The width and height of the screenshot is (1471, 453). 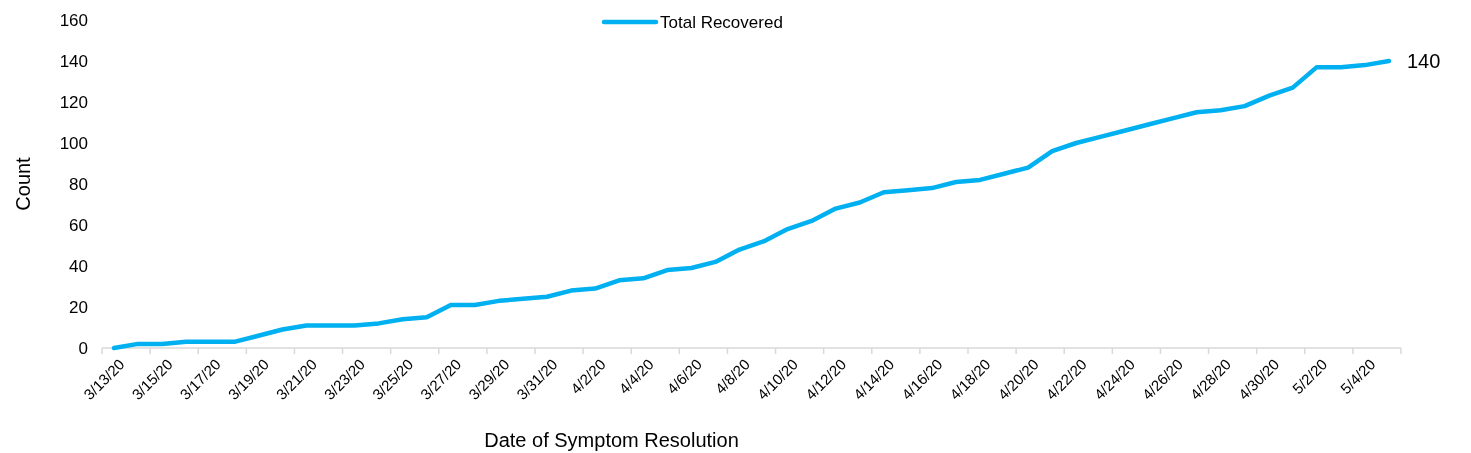 I want to click on y-tick-label: 140, so click(x=73, y=61).